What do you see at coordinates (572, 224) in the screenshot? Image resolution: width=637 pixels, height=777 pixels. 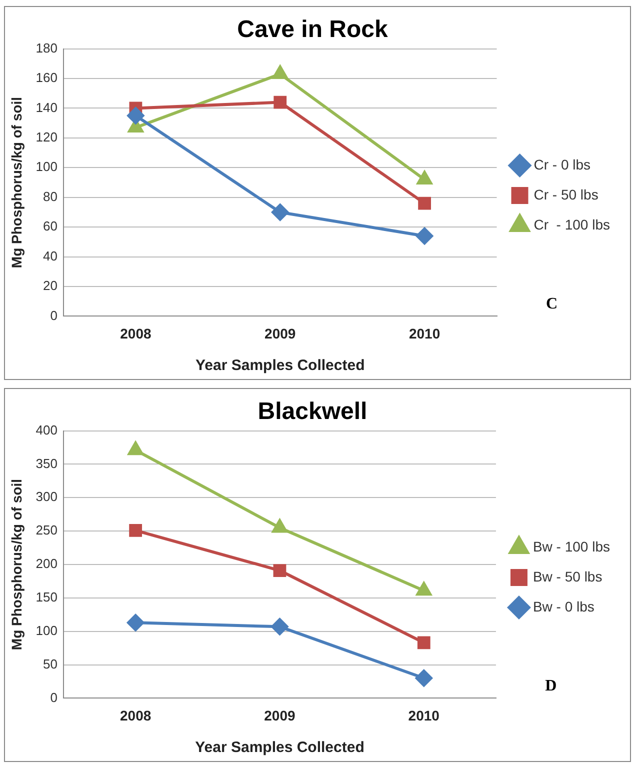 I see `legend-label: Cr - 100 lbs` at bounding box center [572, 224].